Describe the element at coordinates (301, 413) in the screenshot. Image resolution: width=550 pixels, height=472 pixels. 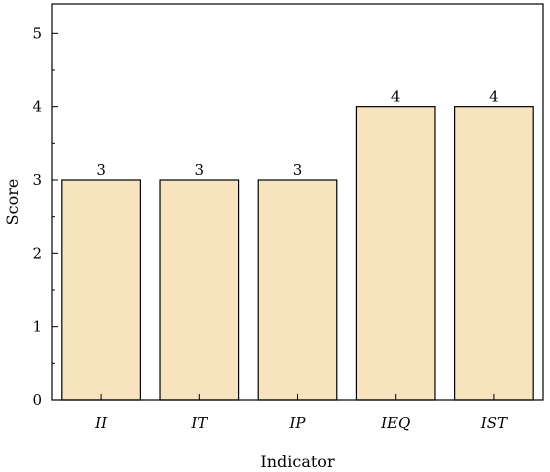
I see `x-axis-ticks: II IT IP IEQ IST` at that location.